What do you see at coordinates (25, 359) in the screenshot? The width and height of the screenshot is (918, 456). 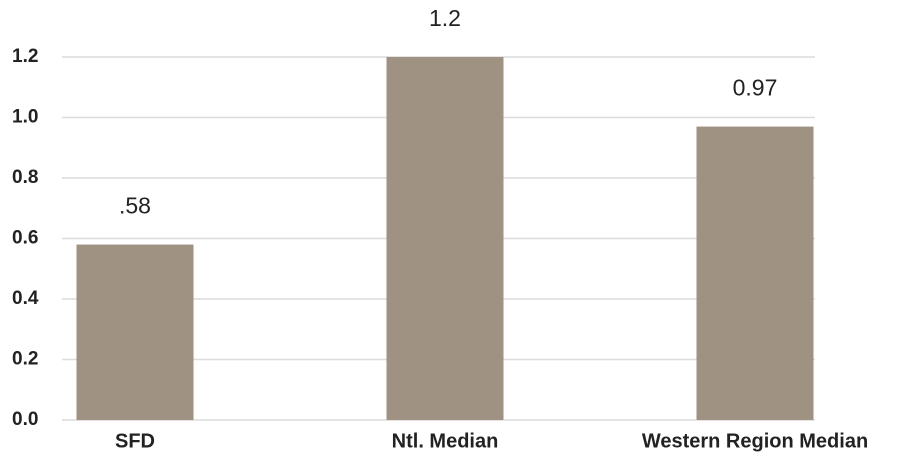 I see `y-tick-label: 0.2` at bounding box center [25, 359].